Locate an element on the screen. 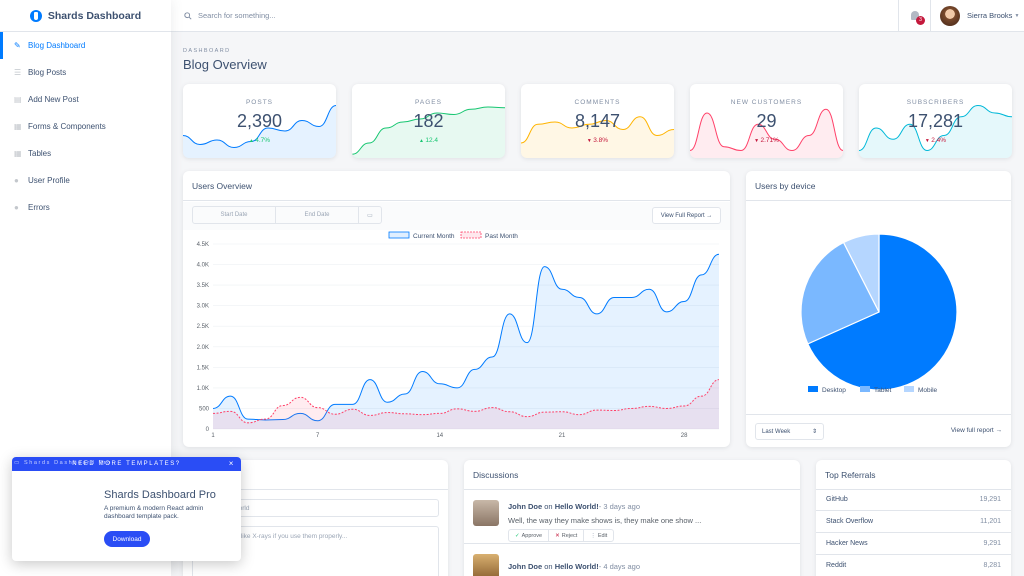  users-by-device-title: Users by device is located at coordinates (878, 186).